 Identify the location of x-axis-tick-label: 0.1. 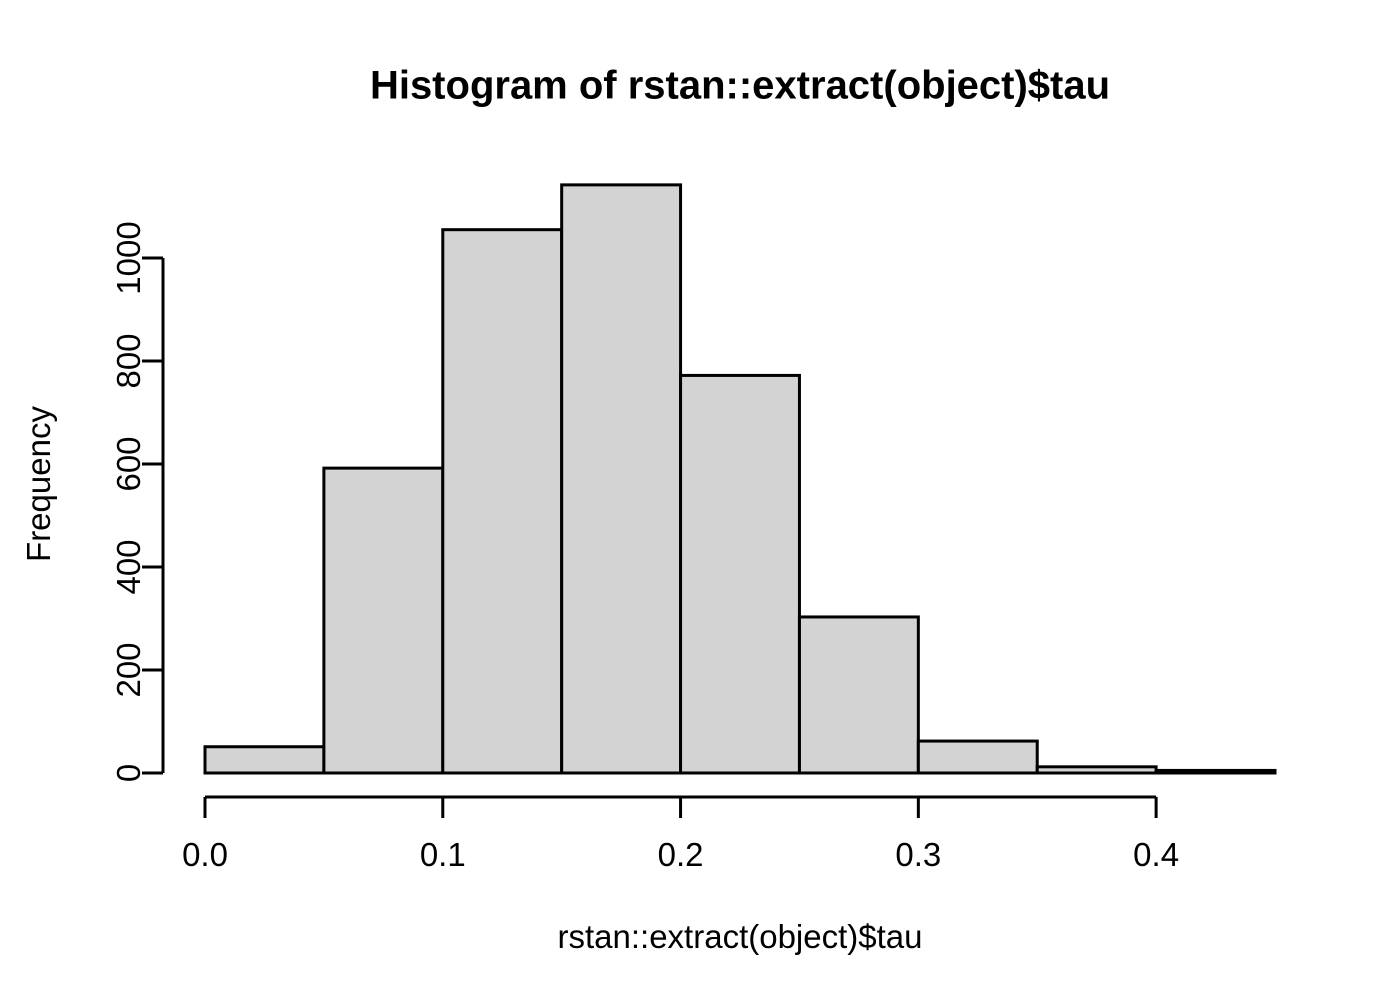
(442, 854).